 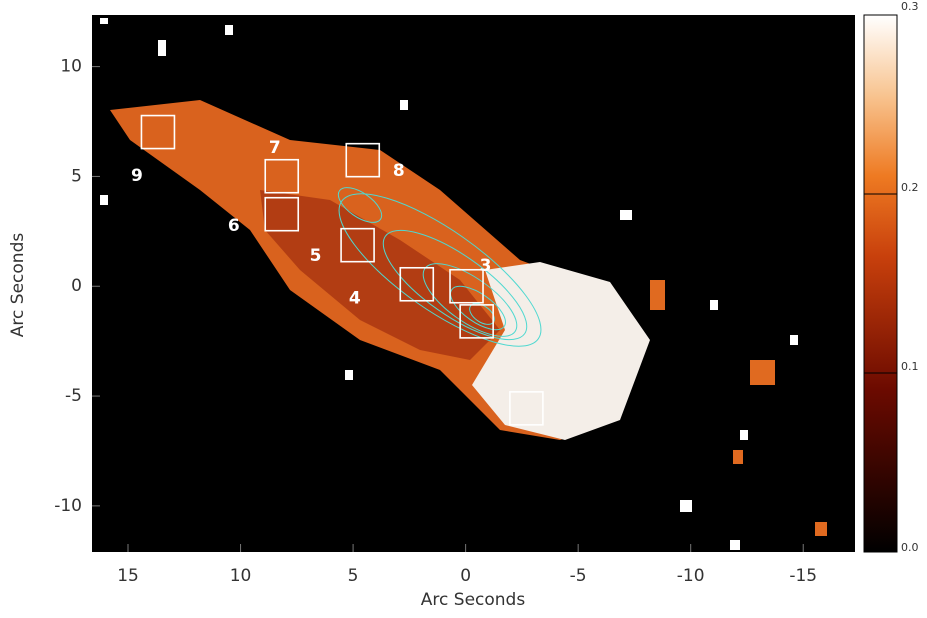 What do you see at coordinates (71, 67) in the screenshot?
I see `y-tick-label: 10` at bounding box center [71, 67].